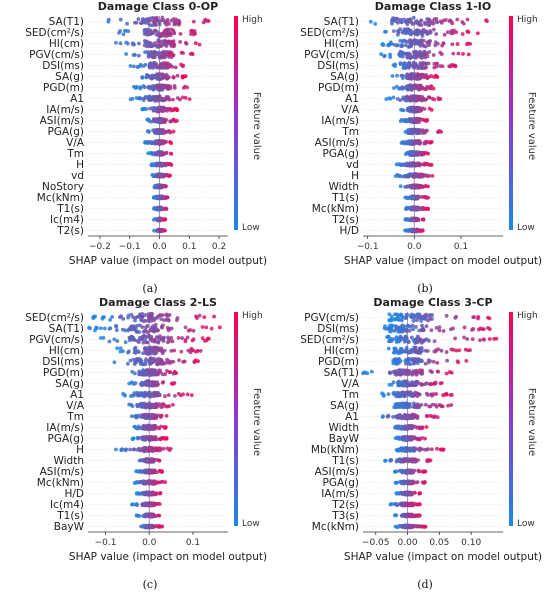 This screenshot has width=550, height=592. I want to click on x-tick-label: 0.1, so click(193, 543).